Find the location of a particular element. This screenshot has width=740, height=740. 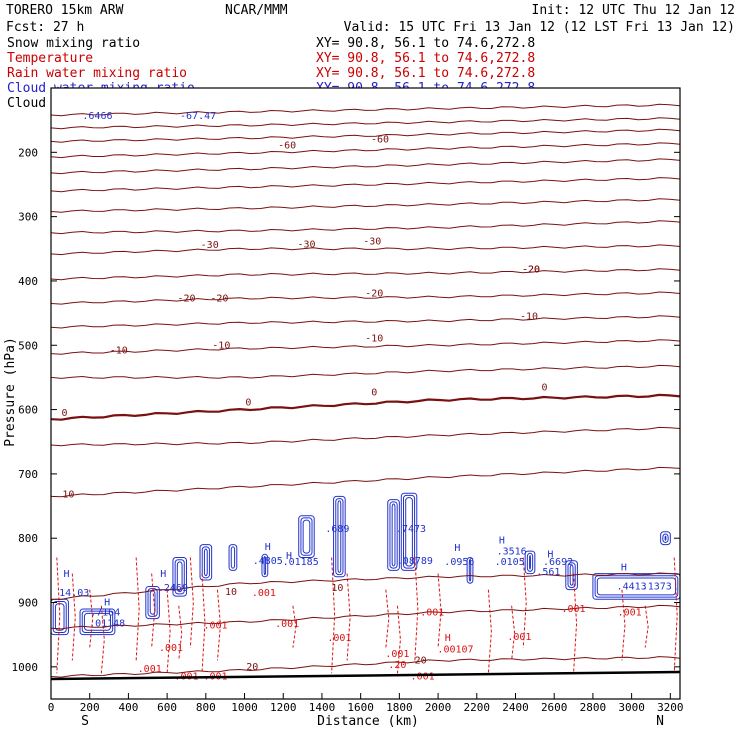

x-tick-label: 800 is located at coordinates (206, 707).